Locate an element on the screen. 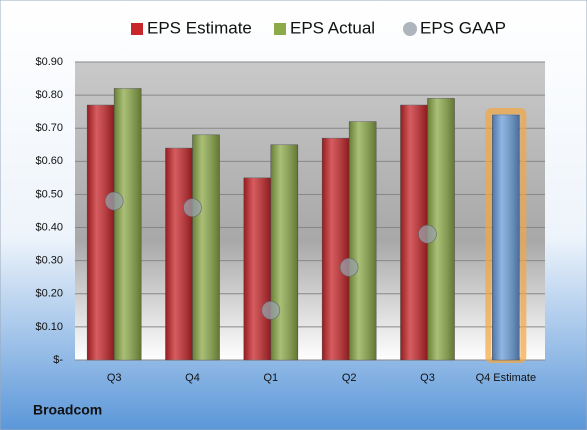  y-tick-label: $0.40 is located at coordinates (49, 227).